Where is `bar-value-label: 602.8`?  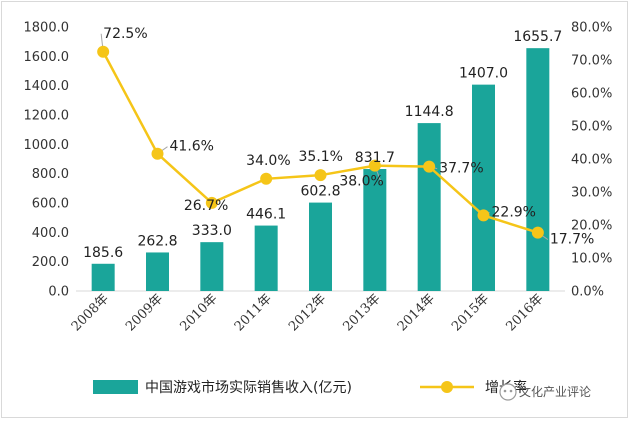 bar-value-label: 602.8 is located at coordinates (320, 192).